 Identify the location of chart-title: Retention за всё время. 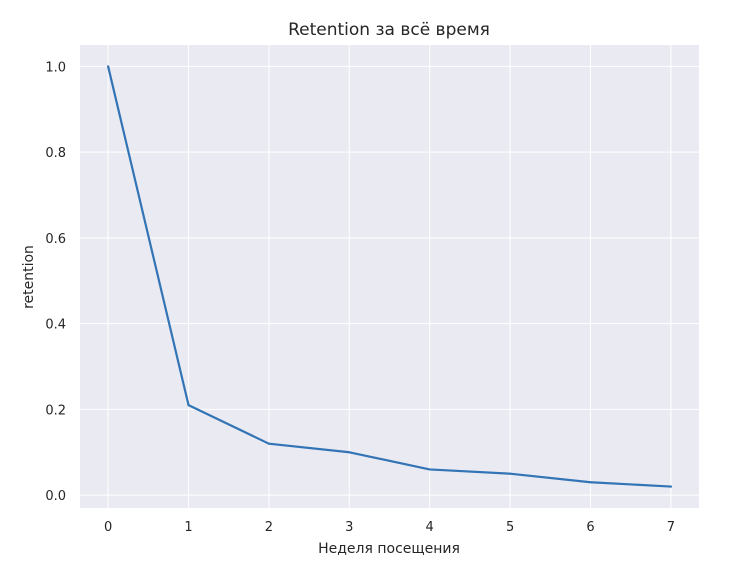
(389, 30).